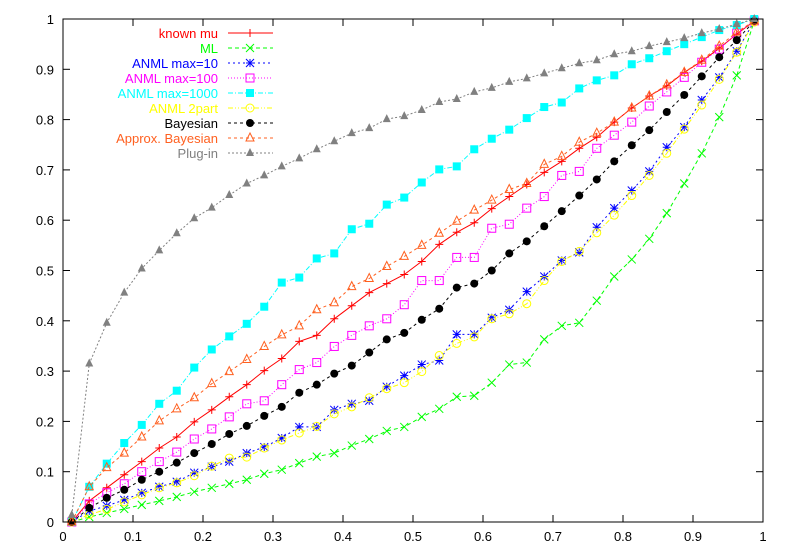 Image resolution: width=790 pixels, height=558 pixels. I want to click on y-tick-label: 0.7, so click(45, 170).